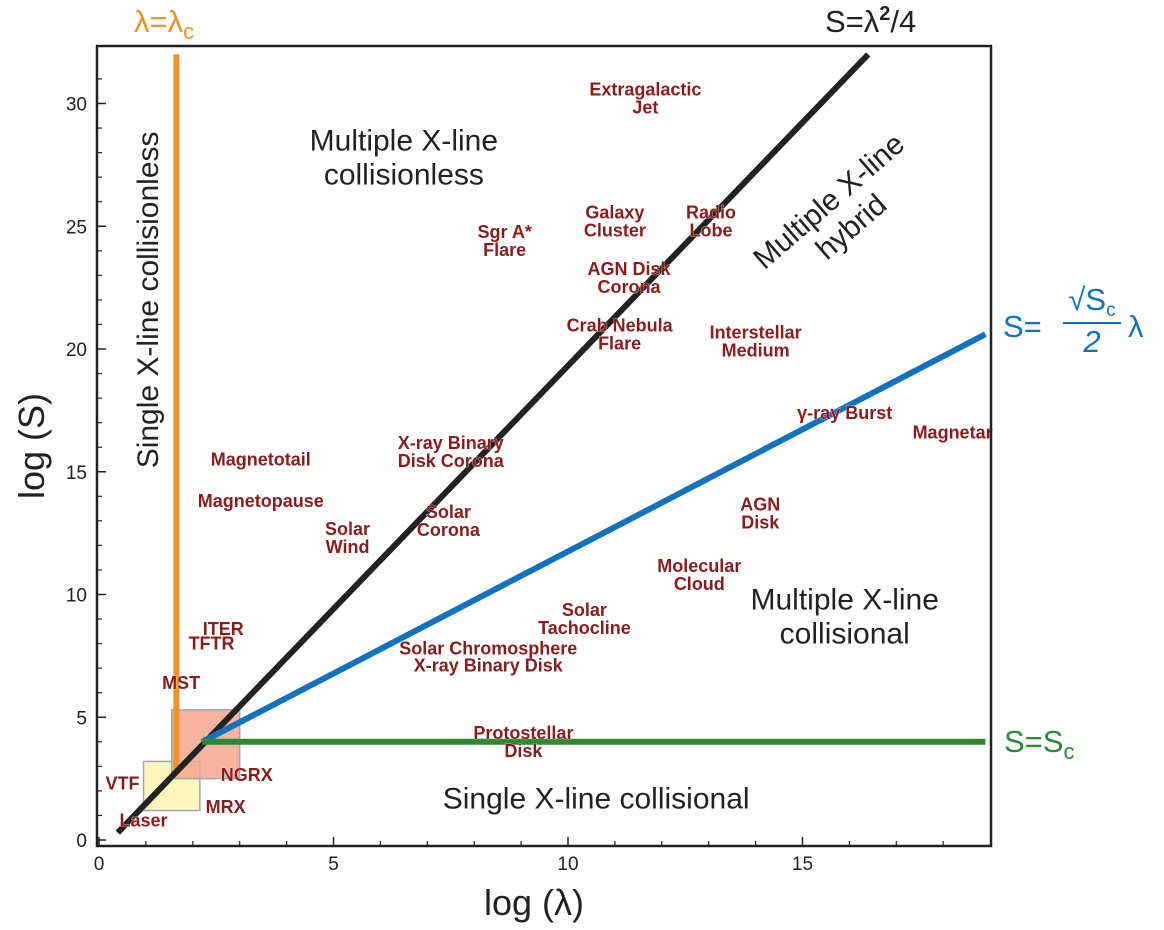 The width and height of the screenshot is (1164, 930). I want to click on region-single_collisionless: Single X-line collisionless, so click(148, 299).